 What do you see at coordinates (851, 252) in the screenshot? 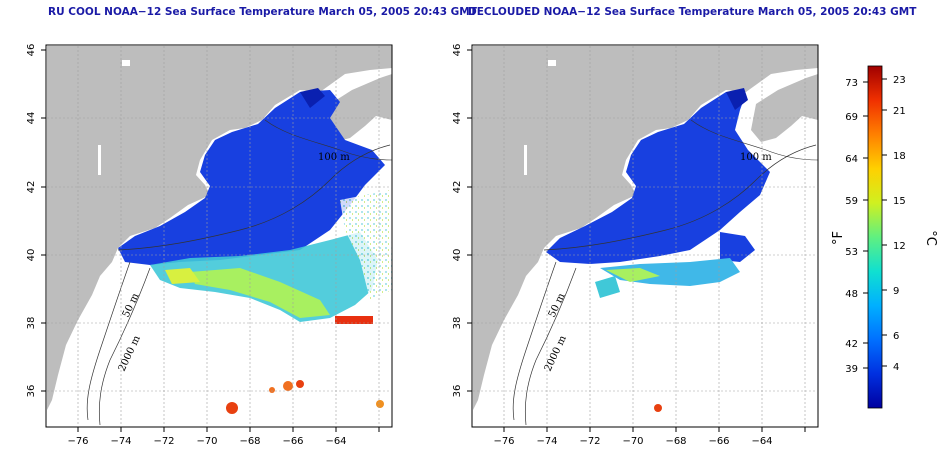
I see `colorbar-f-tick: 53` at bounding box center [851, 252].